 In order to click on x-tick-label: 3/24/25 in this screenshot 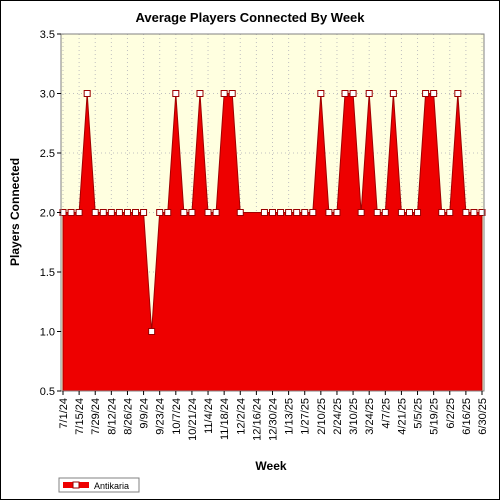, I will do `click(370, 416)`.